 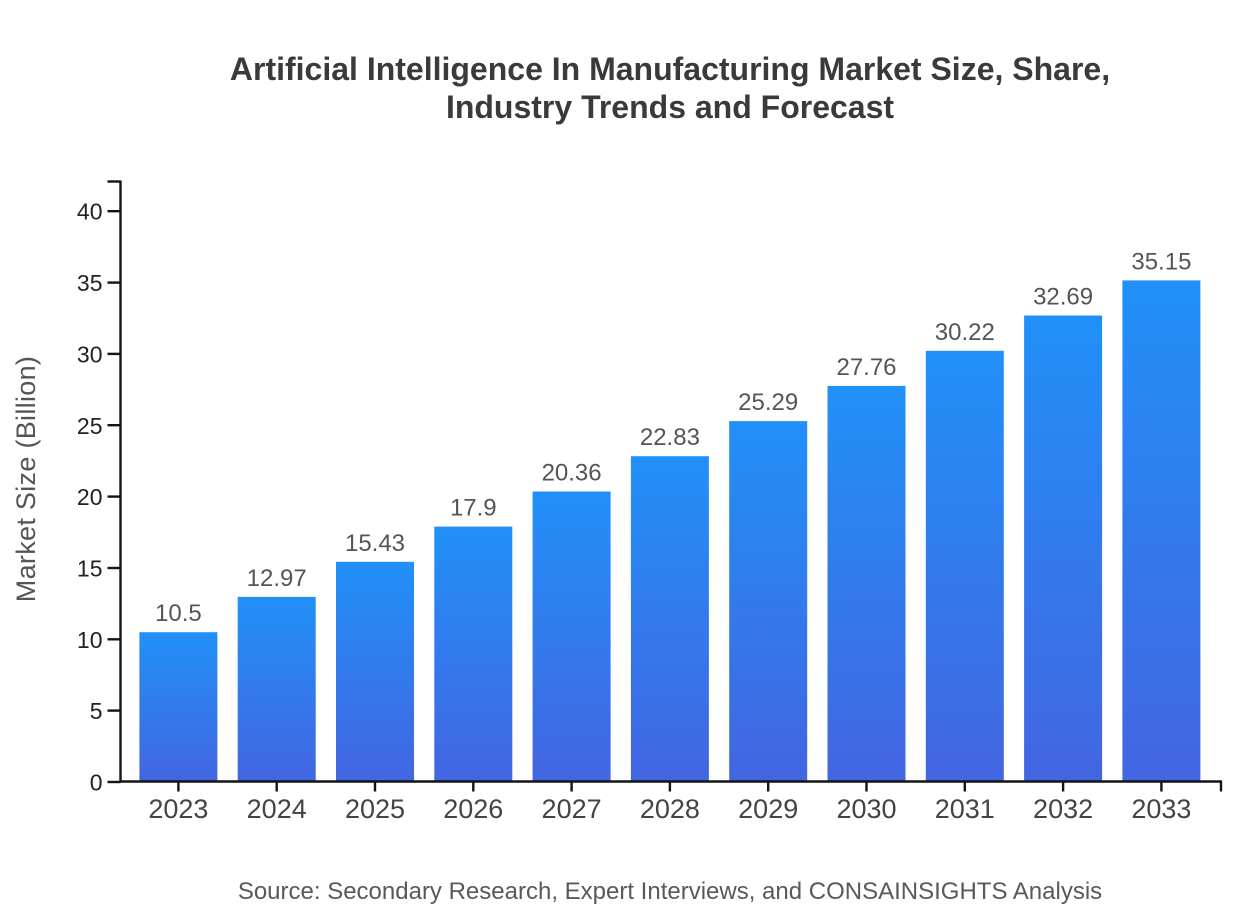 I want to click on svg-text: 20.36, so click(x=572, y=473).